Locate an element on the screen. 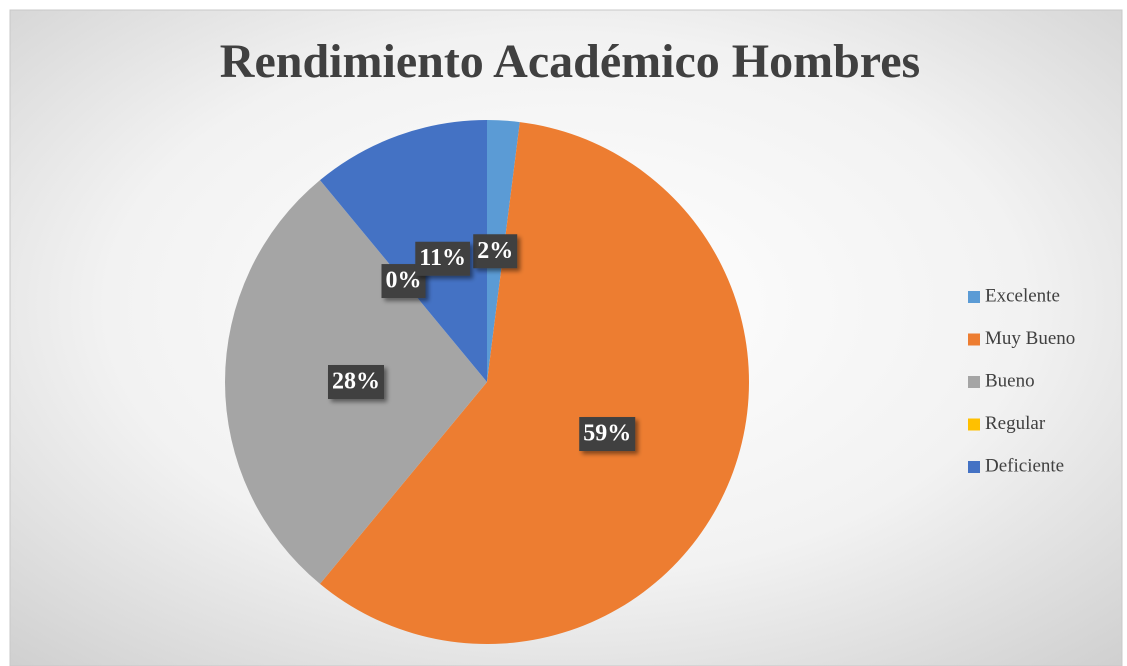 The image size is (1127, 666). data-label-text: 59% is located at coordinates (607, 434).